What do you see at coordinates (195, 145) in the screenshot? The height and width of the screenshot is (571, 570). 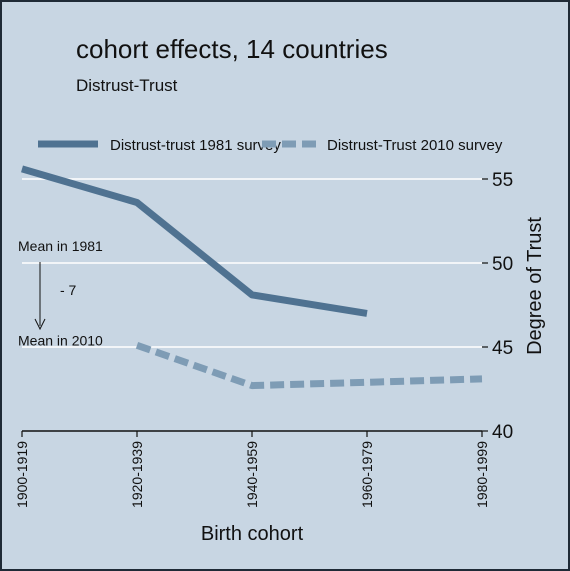 I see `legend-label-1: Distrust-trust 1981 survey` at bounding box center [195, 145].